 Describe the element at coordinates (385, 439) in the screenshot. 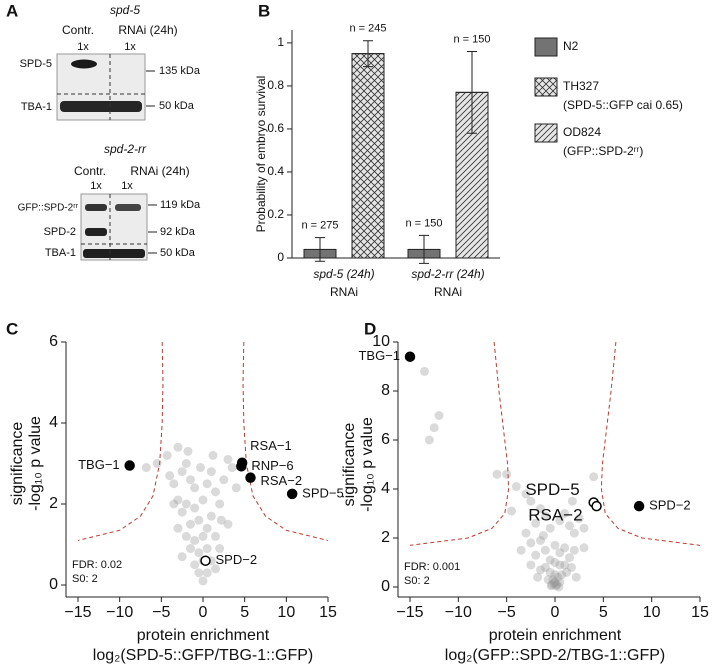

I see `y-tick-label: 6` at that location.